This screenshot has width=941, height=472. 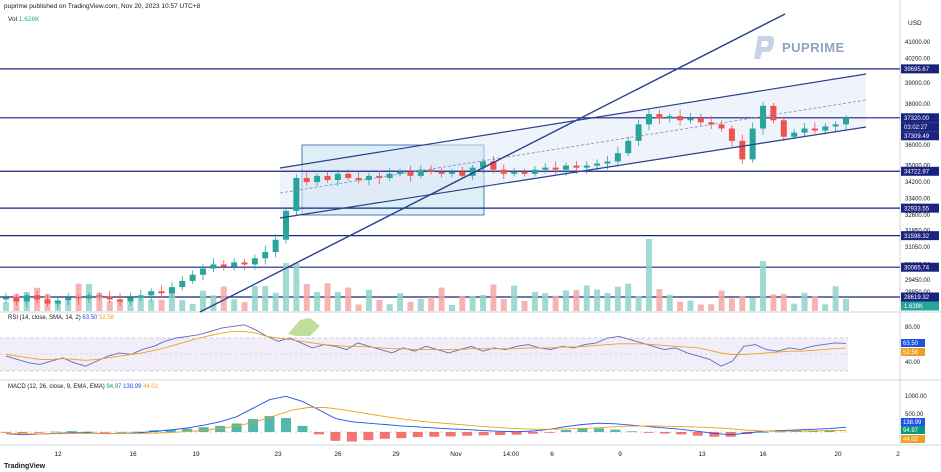 I want to click on indicator-tag-value: 94.97, so click(x=911, y=431).